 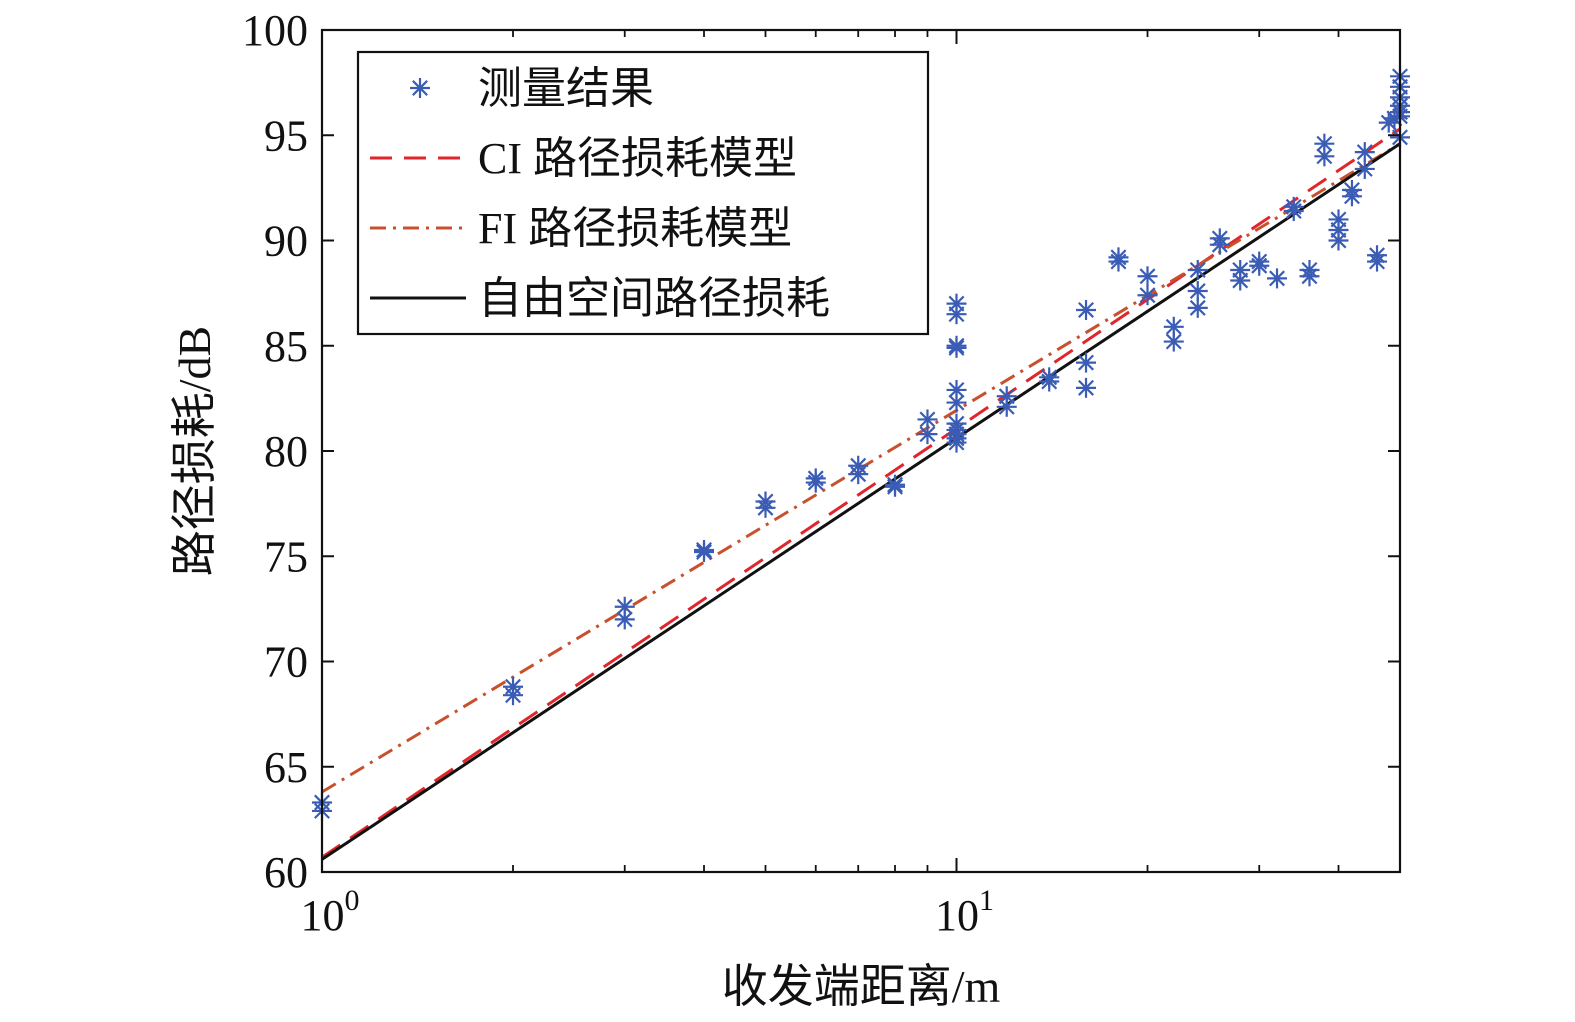 What do you see at coordinates (275, 30) in the screenshot?
I see `y-tick-label: 100` at bounding box center [275, 30].